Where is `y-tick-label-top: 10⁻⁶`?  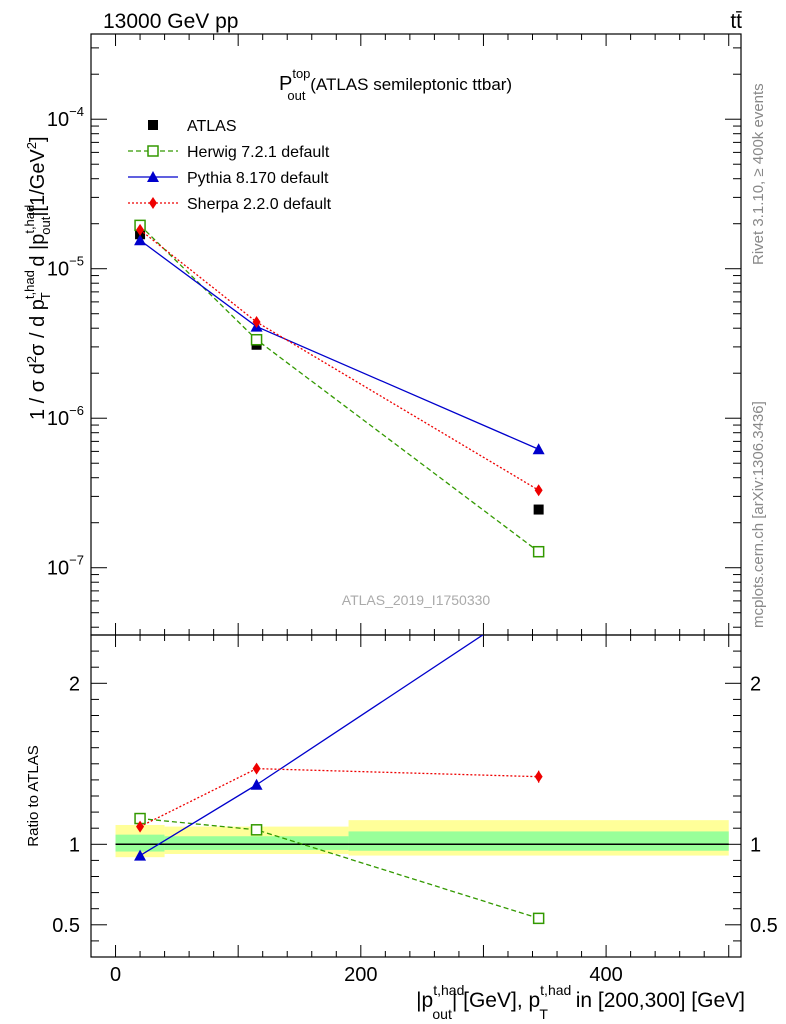 y-tick-label-top: 10⁻⁶ is located at coordinates (65, 416).